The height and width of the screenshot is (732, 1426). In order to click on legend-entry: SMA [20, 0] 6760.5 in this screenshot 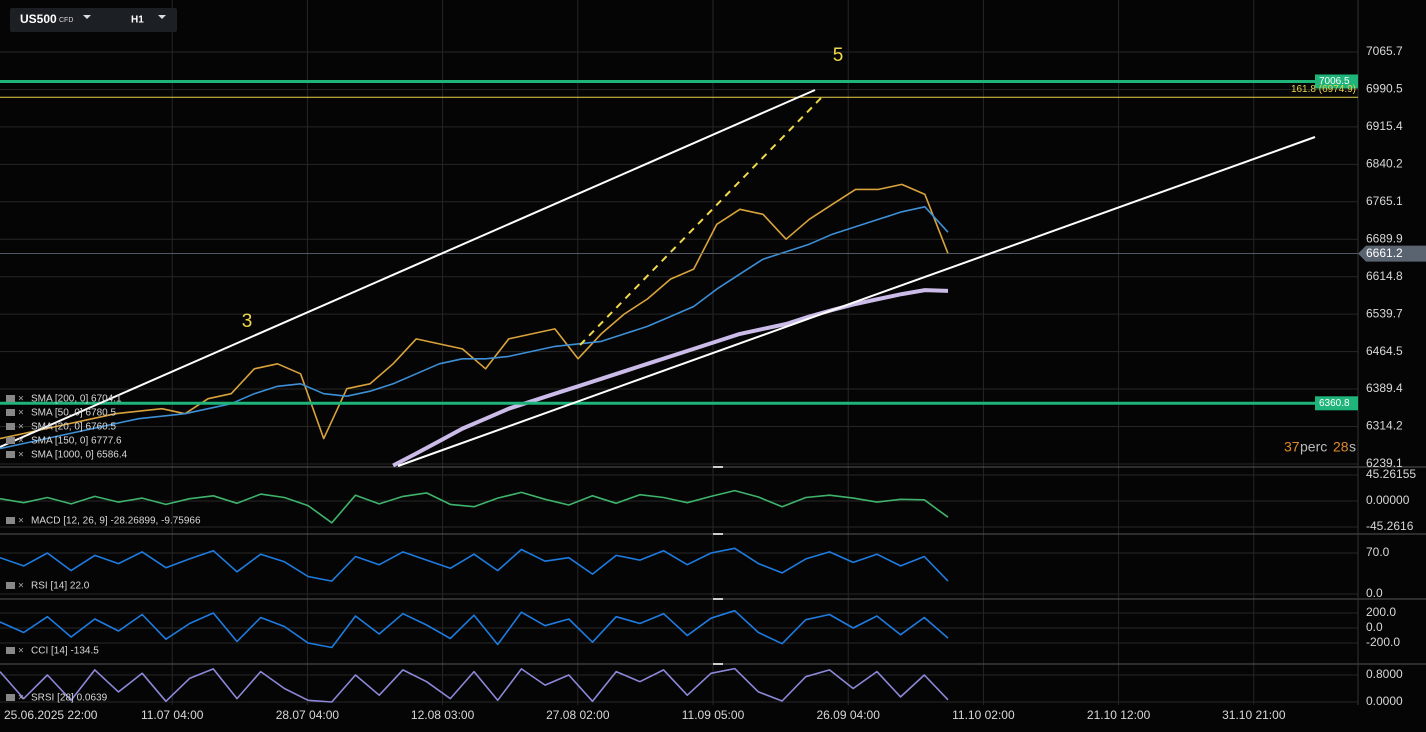, I will do `click(73, 427)`.